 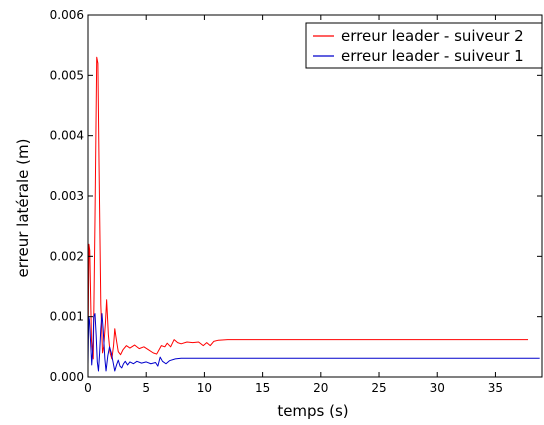 I want to click on y-tick-label: 0.003, so click(x=67, y=196).